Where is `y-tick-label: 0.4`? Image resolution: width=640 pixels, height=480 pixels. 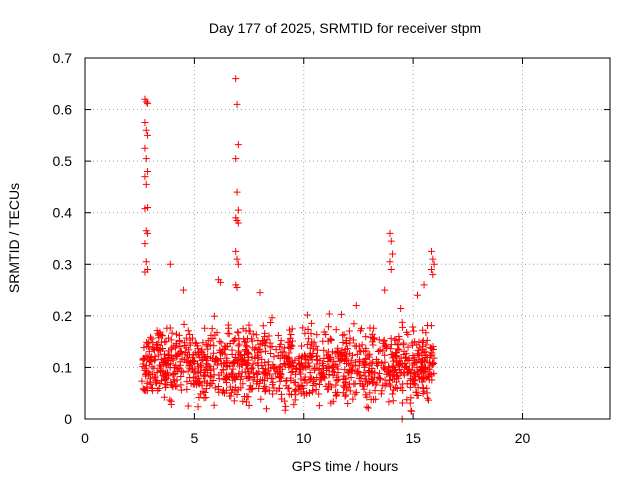
y-tick-label: 0.4 is located at coordinates (63, 213).